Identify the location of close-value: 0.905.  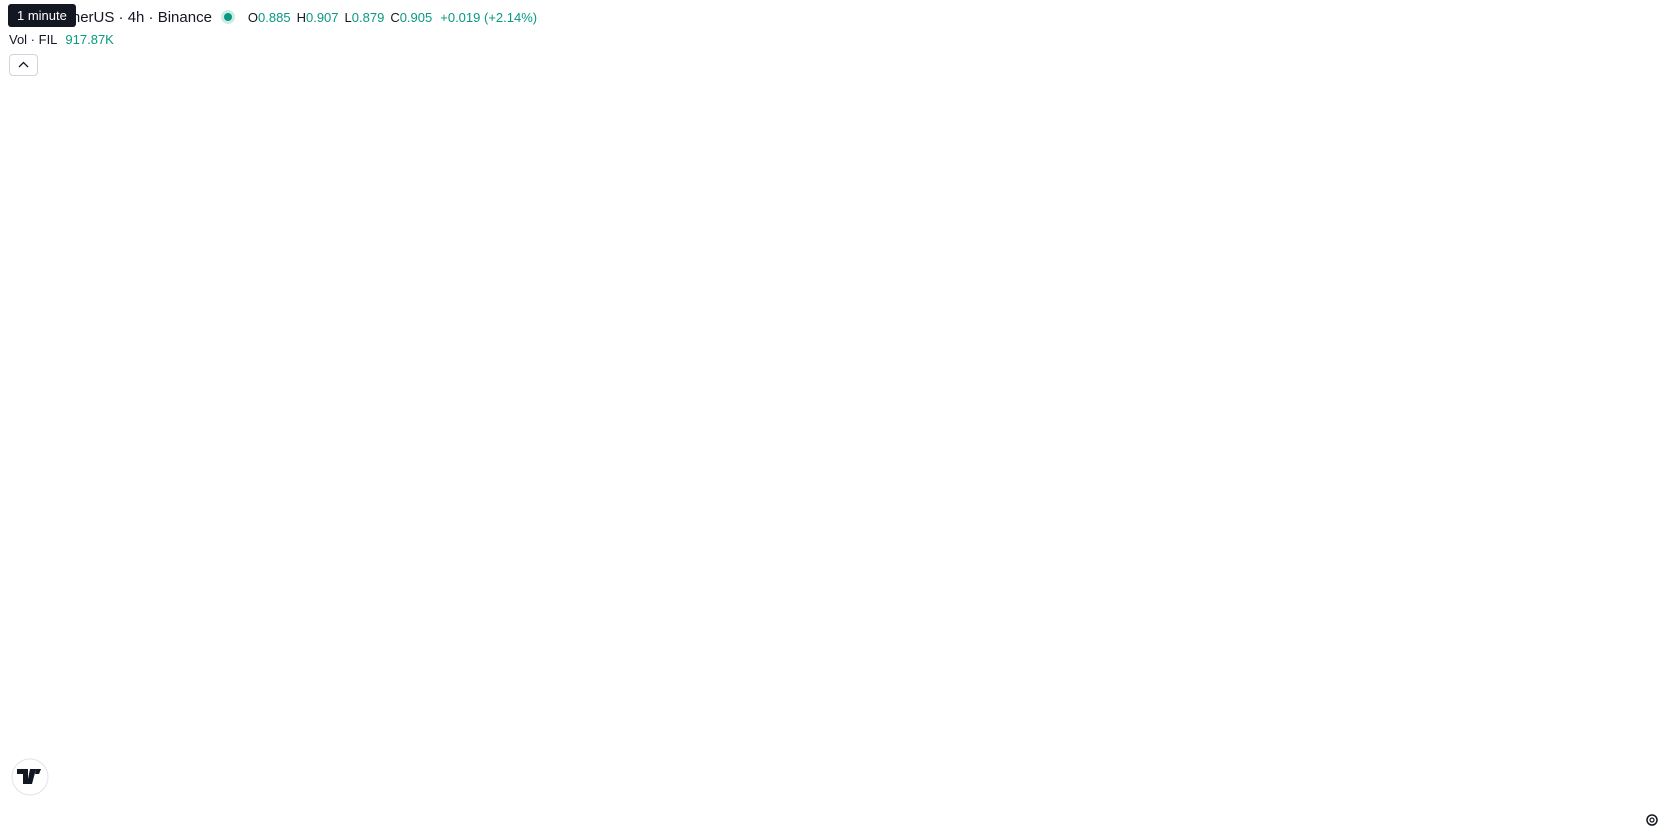
(416, 17).